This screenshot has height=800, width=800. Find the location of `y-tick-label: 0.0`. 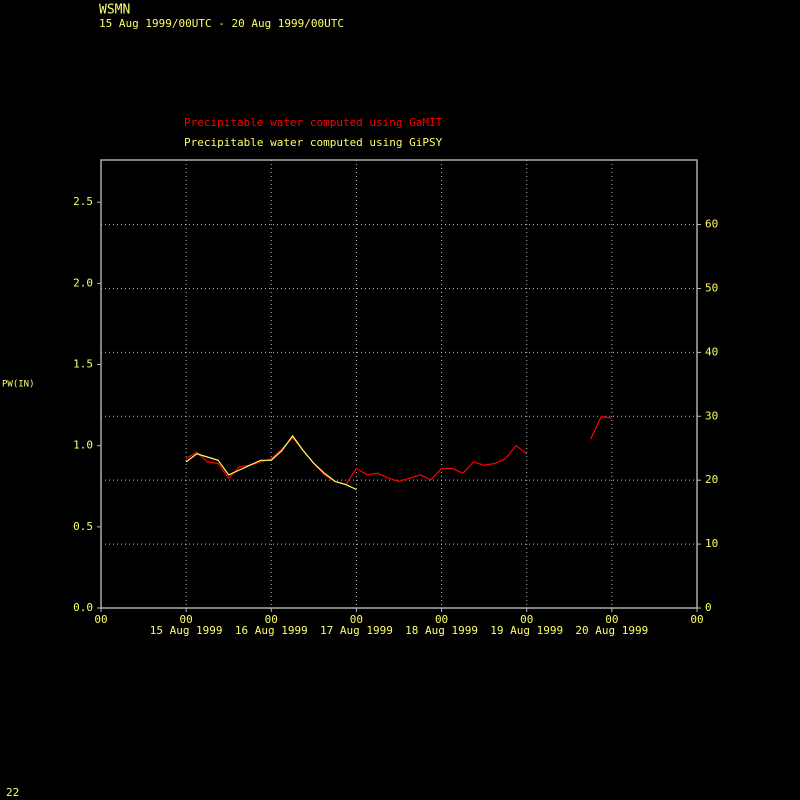

y-tick-label: 0.0 is located at coordinates (83, 607).